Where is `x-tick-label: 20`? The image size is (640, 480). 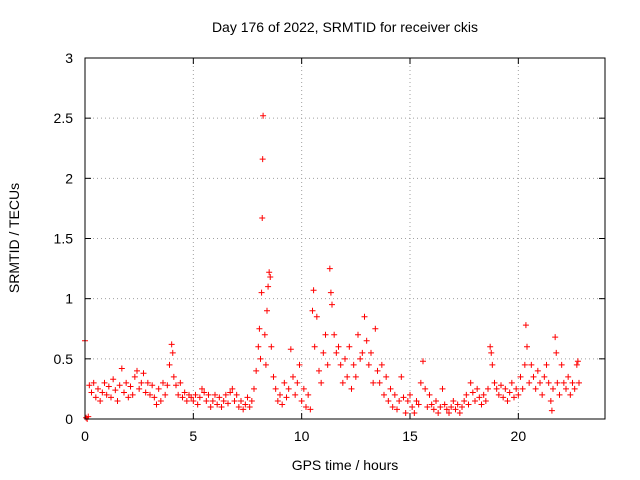 x-tick-label: 20 is located at coordinates (519, 436).